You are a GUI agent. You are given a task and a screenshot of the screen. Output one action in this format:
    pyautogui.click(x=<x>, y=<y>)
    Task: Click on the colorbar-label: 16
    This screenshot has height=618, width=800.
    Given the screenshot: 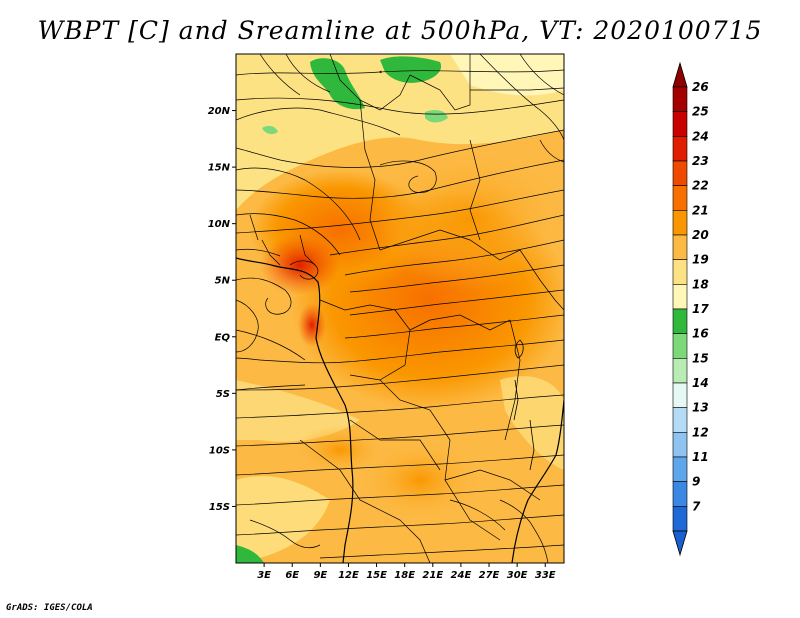 What is the action you would take?
    pyautogui.click(x=700, y=334)
    